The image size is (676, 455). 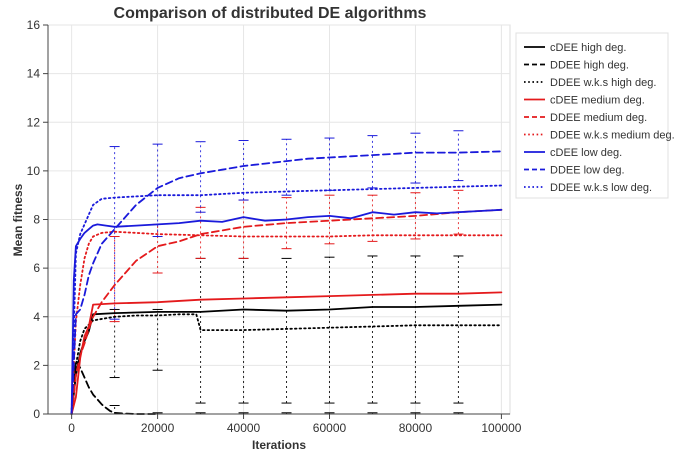 What do you see at coordinates (603, 83) in the screenshot?
I see `legend-label: DDEE w.k.s high deg.` at bounding box center [603, 83].